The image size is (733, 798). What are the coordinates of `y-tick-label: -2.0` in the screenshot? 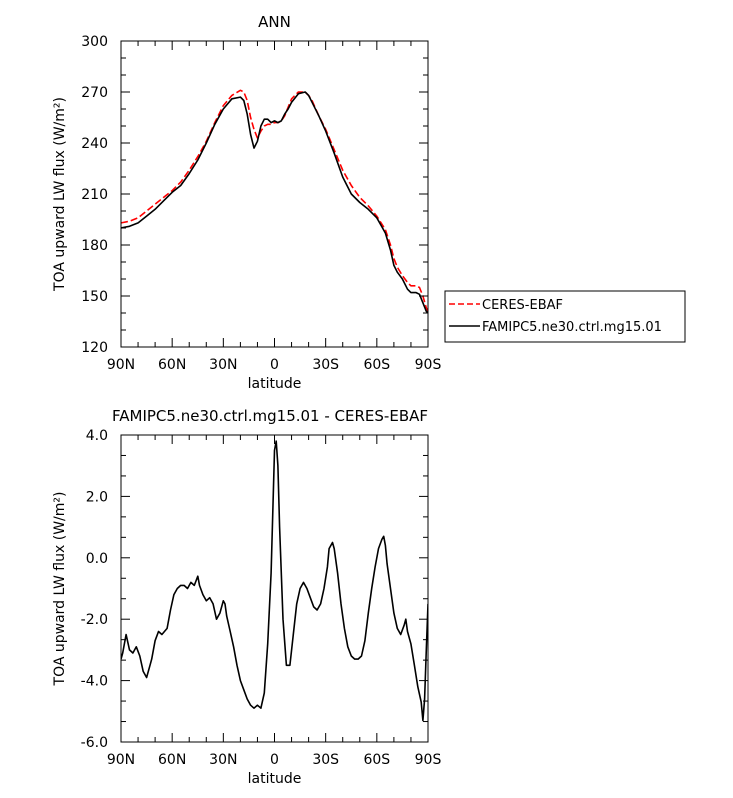 It's located at (94, 620).